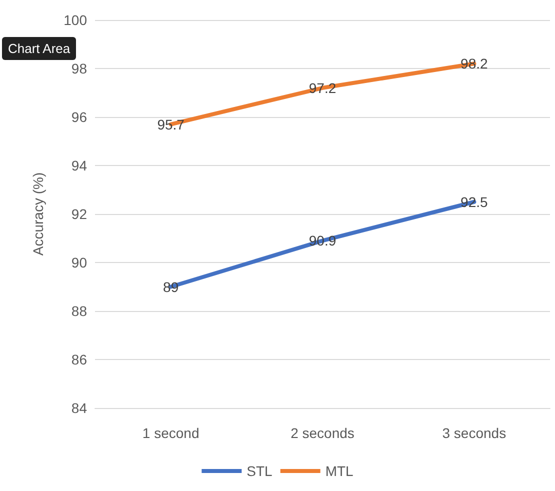  Describe the element at coordinates (76, 20) in the screenshot. I see `y-tick-label: 100` at that location.